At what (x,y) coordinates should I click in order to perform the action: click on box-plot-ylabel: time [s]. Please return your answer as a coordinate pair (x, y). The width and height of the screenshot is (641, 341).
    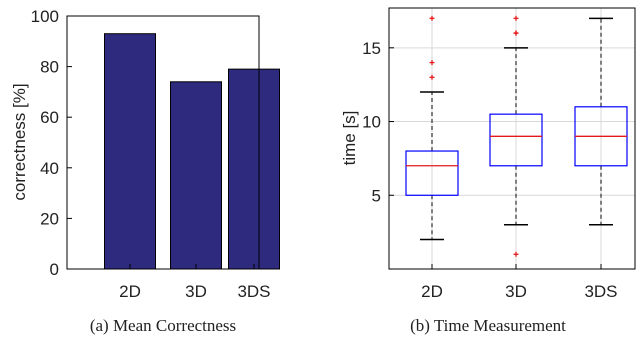
    Looking at the image, I should click on (349, 138).